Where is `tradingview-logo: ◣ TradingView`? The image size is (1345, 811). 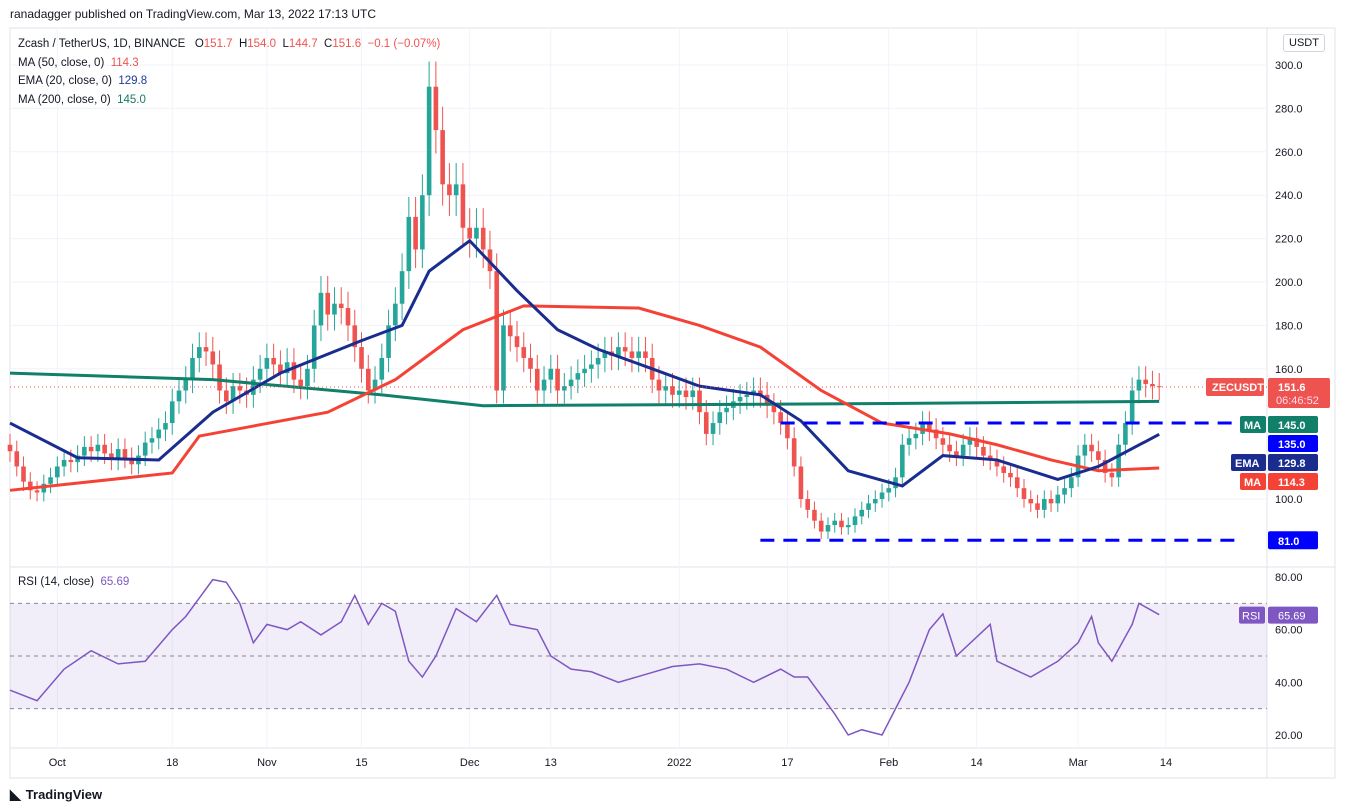 tradingview-logo: ◣ TradingView is located at coordinates (56, 794).